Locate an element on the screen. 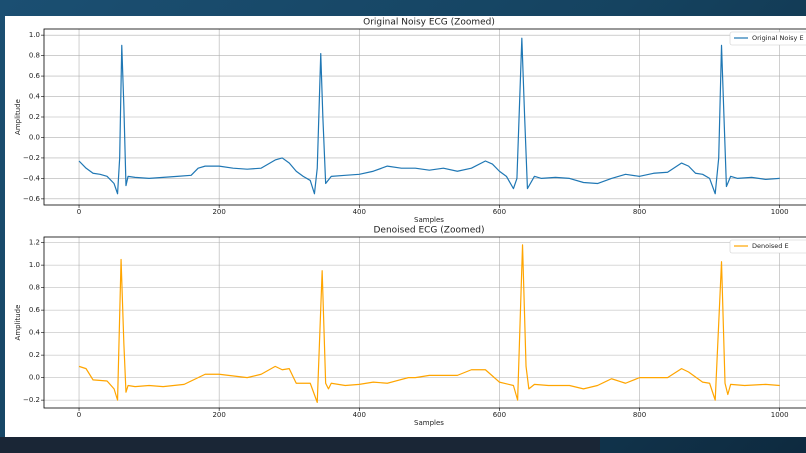  legend-label: Denoised E is located at coordinates (770, 246).